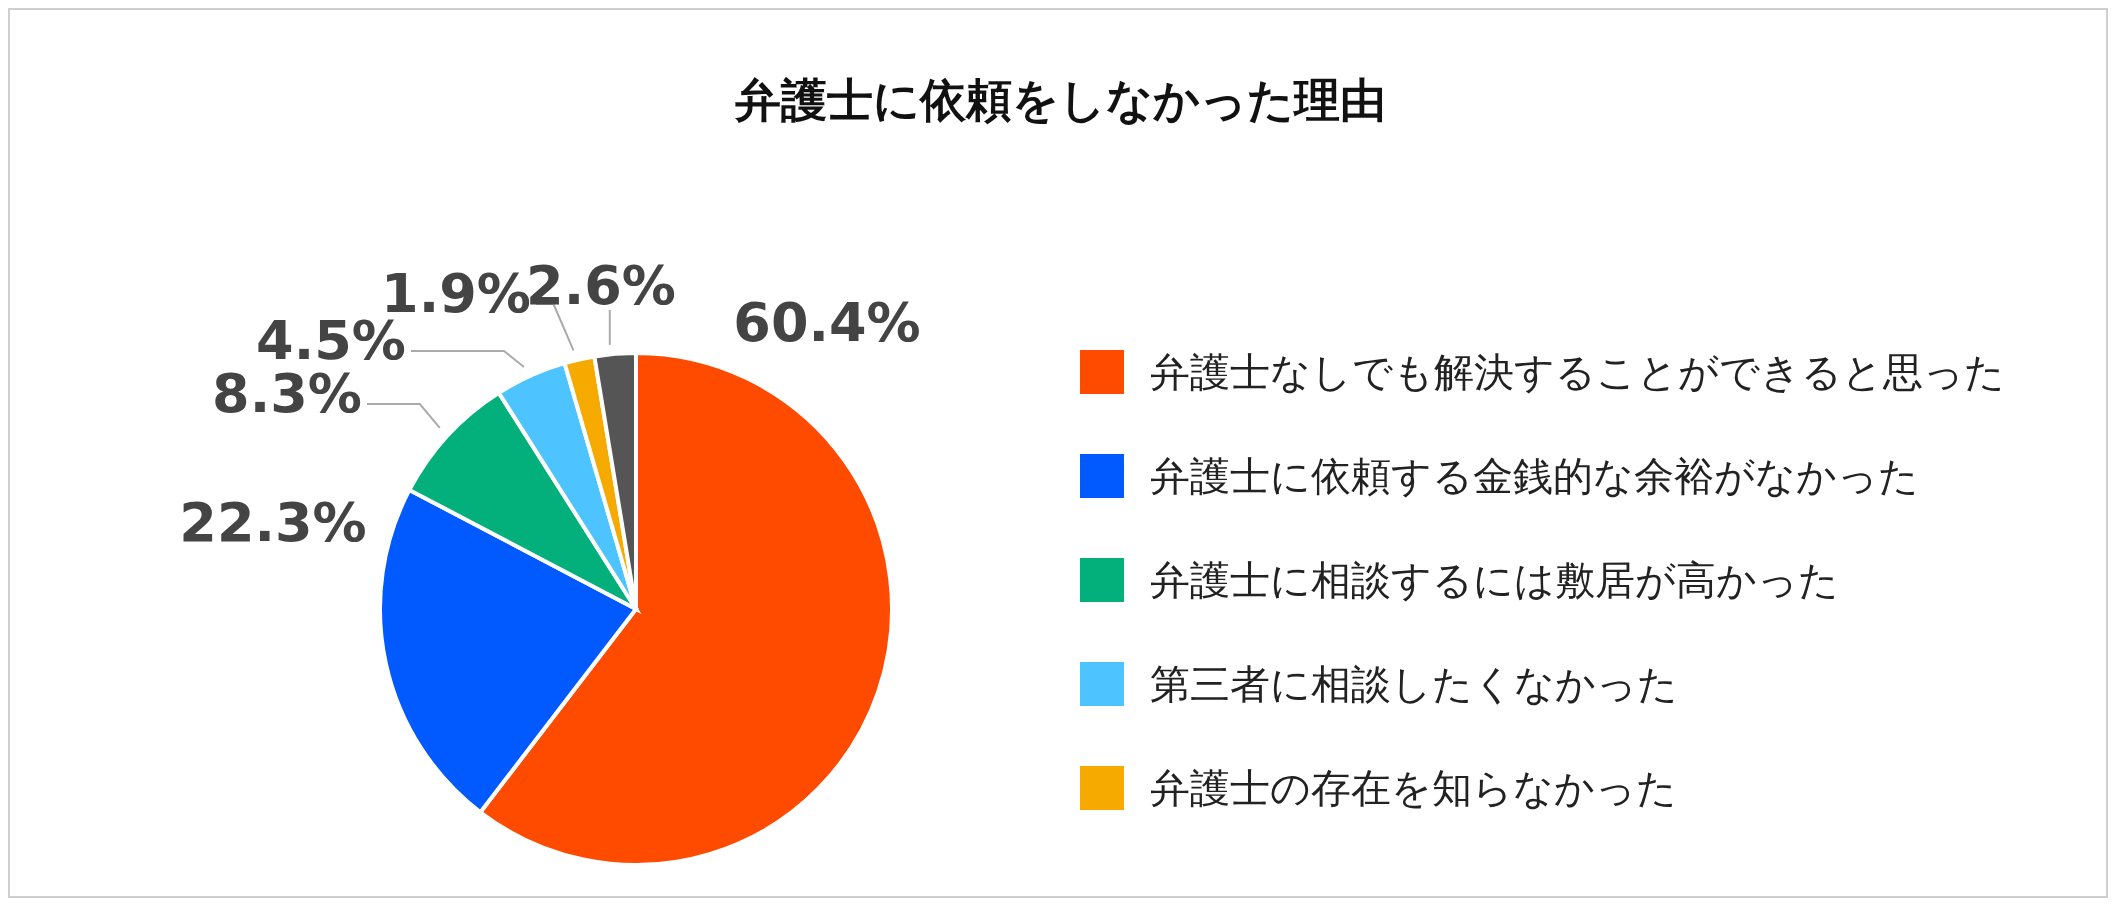 Image resolution: width=2117 pixels, height=907 pixels. I want to click on legend-label: 弁護士の存在を知らなかった, so click(1413, 788).